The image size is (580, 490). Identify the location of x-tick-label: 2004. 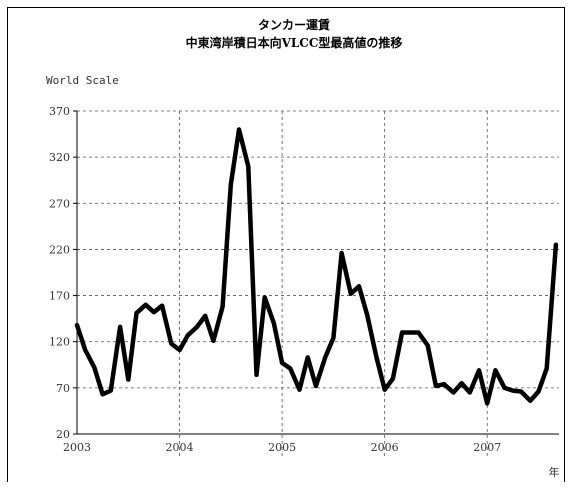
(180, 447).